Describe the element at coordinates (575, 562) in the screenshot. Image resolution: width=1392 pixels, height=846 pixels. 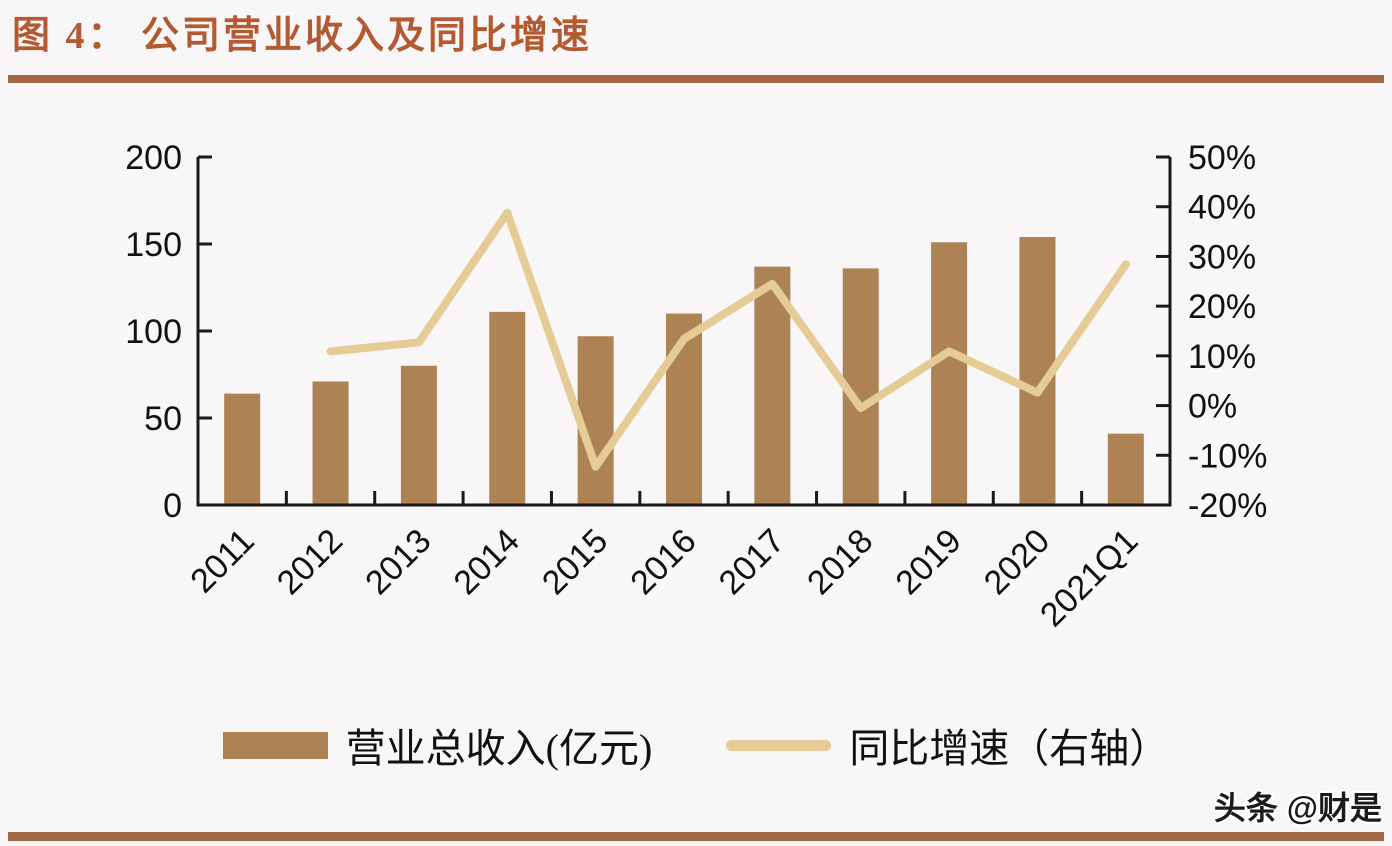
I see `x-tick-label: 2015` at that location.